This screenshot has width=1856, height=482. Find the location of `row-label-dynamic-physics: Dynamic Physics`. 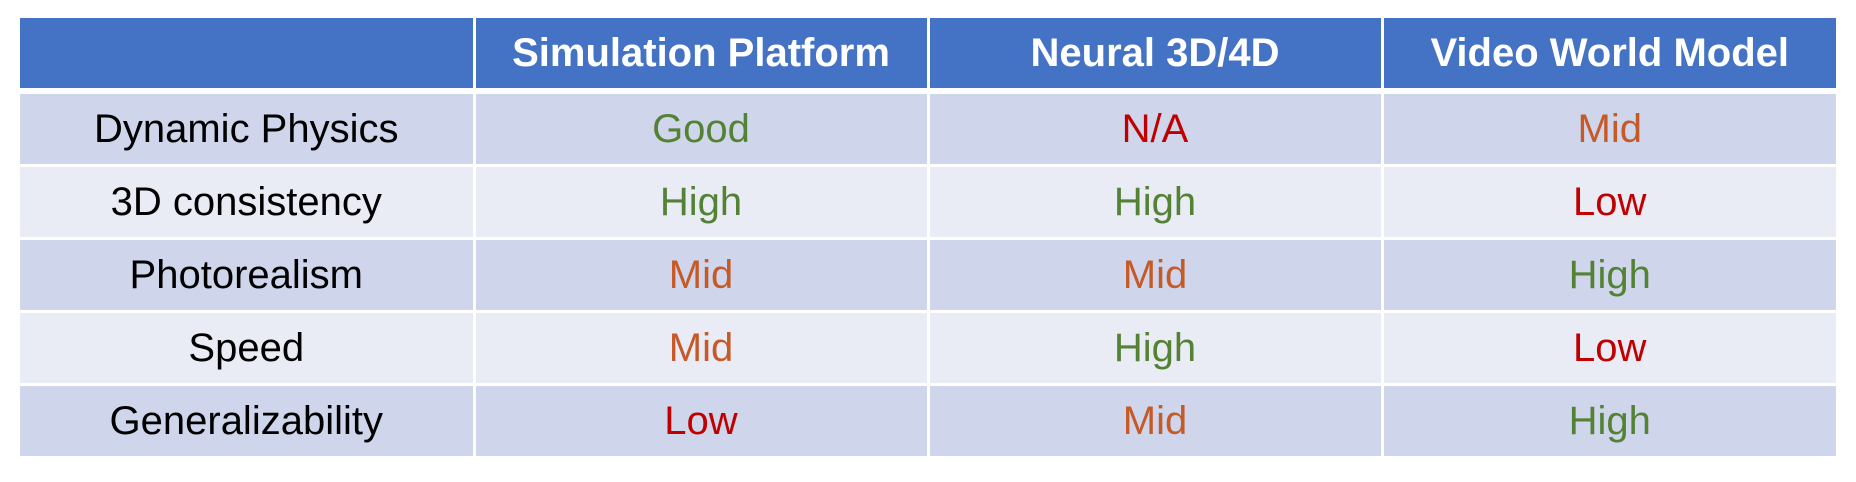

row-label-dynamic-physics: Dynamic Physics is located at coordinates (248, 128).